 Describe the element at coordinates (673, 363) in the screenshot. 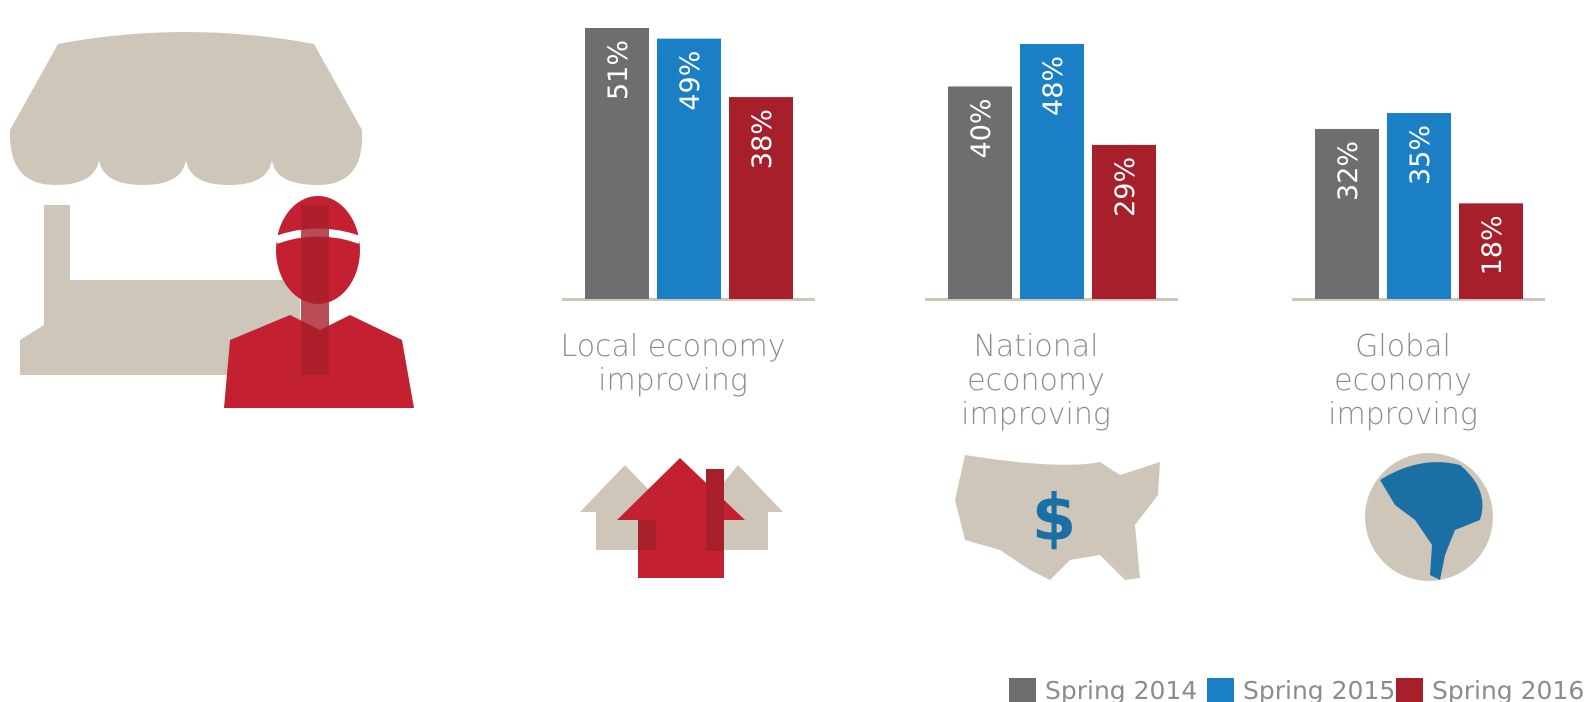

I see `category-label: Local economy improving` at that location.